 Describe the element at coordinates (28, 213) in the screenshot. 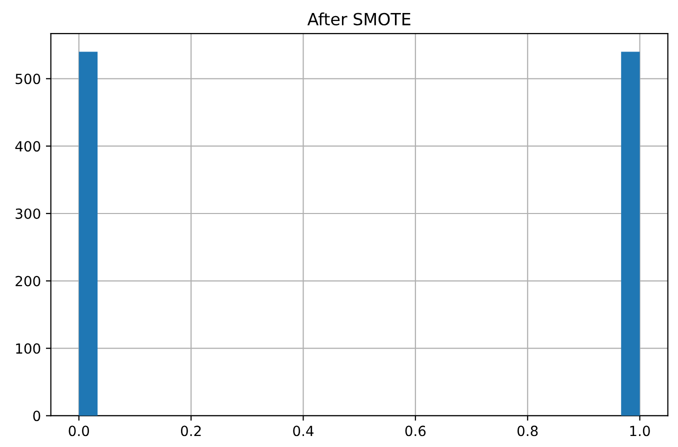

I see `y-tick-label: 300` at that location.